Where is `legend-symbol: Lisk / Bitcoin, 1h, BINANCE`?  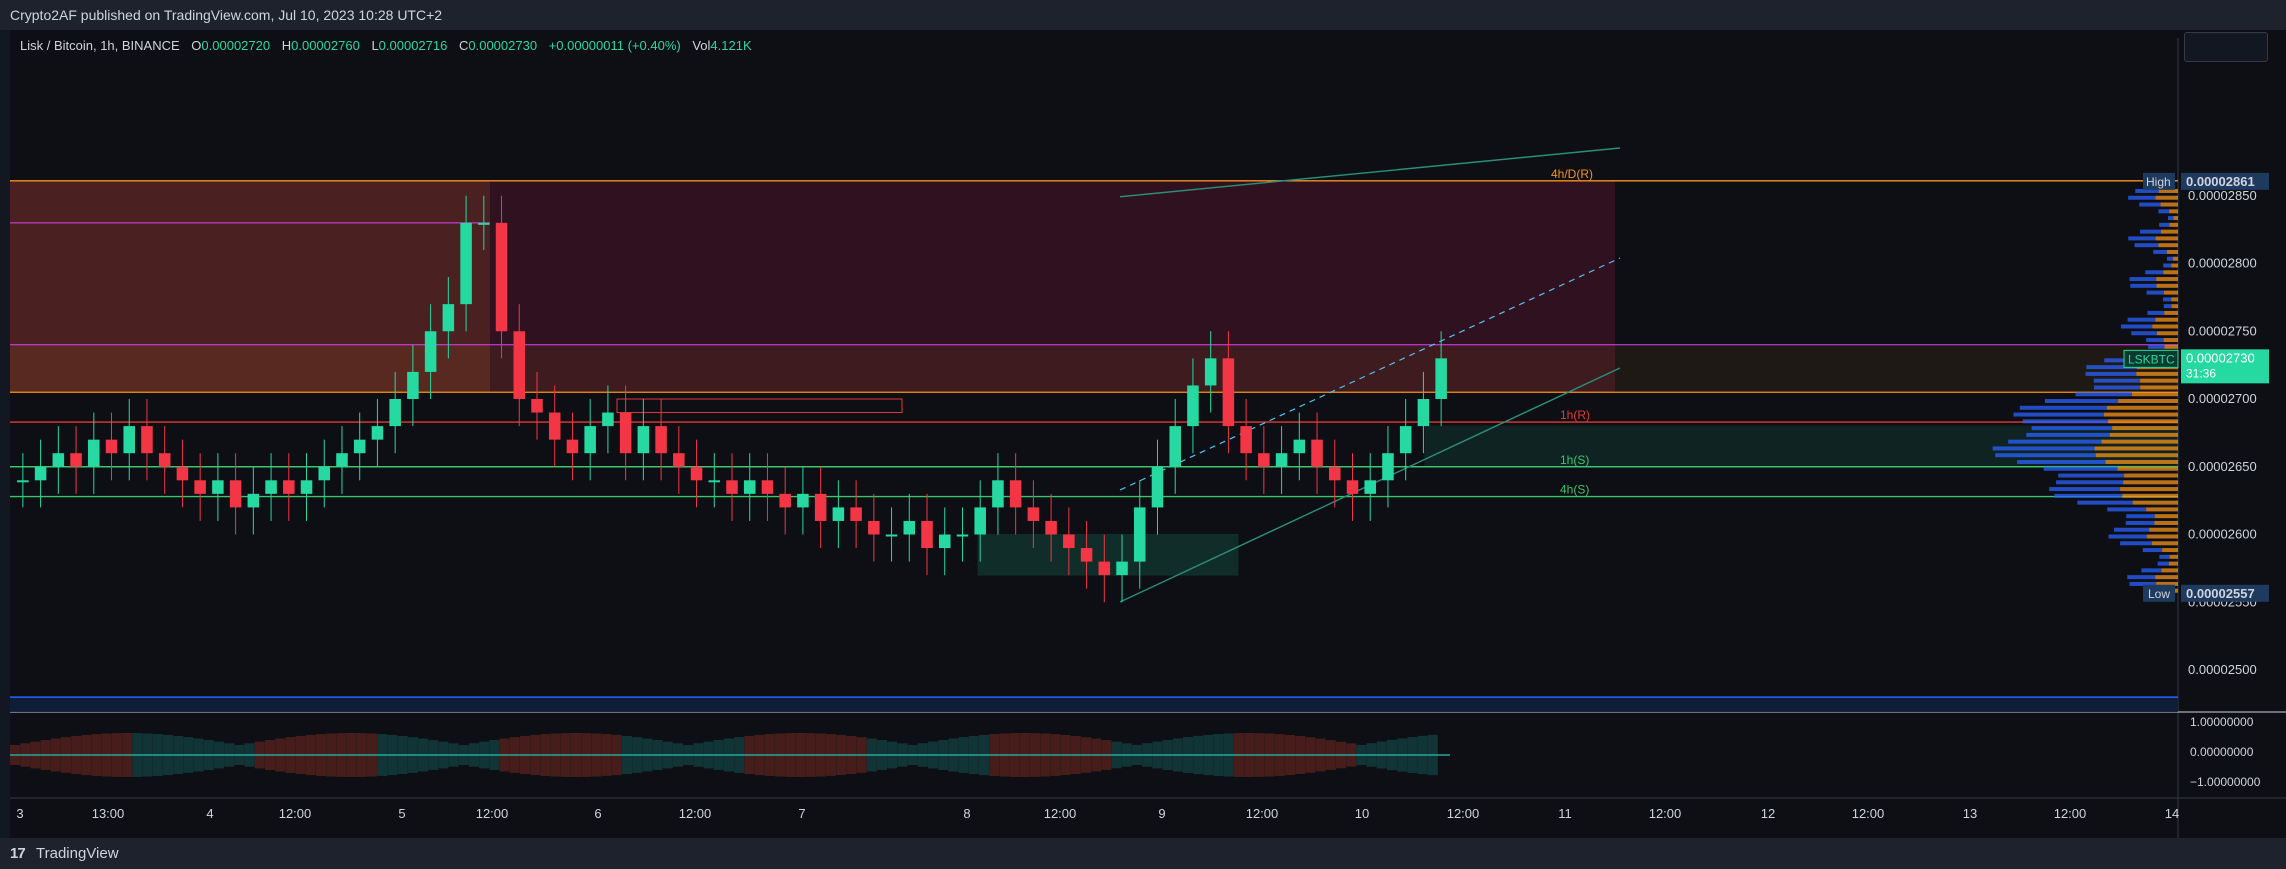 legend-symbol: Lisk / Bitcoin, 1h, BINANCE is located at coordinates (100, 45).